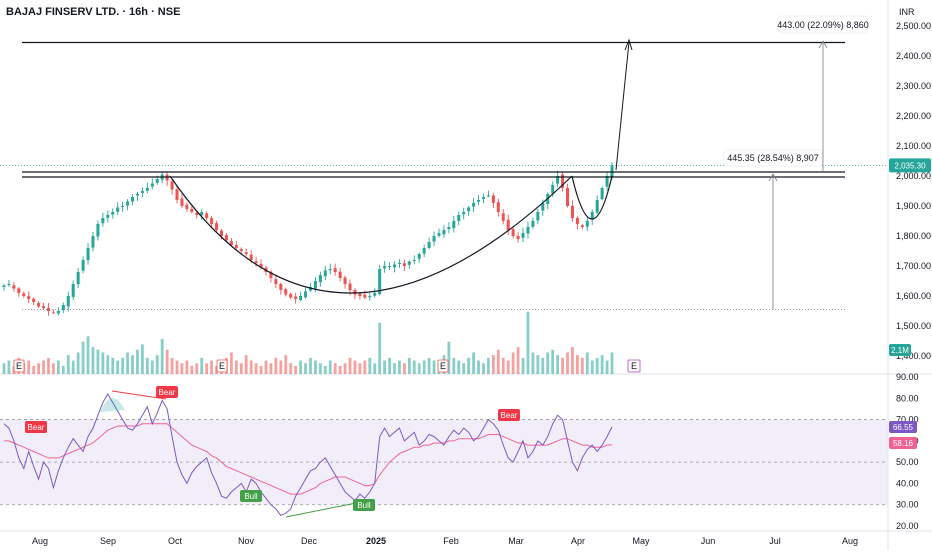 This screenshot has height=555, width=932. What do you see at coordinates (907, 12) in the screenshot?
I see `currency-label: INR` at bounding box center [907, 12].